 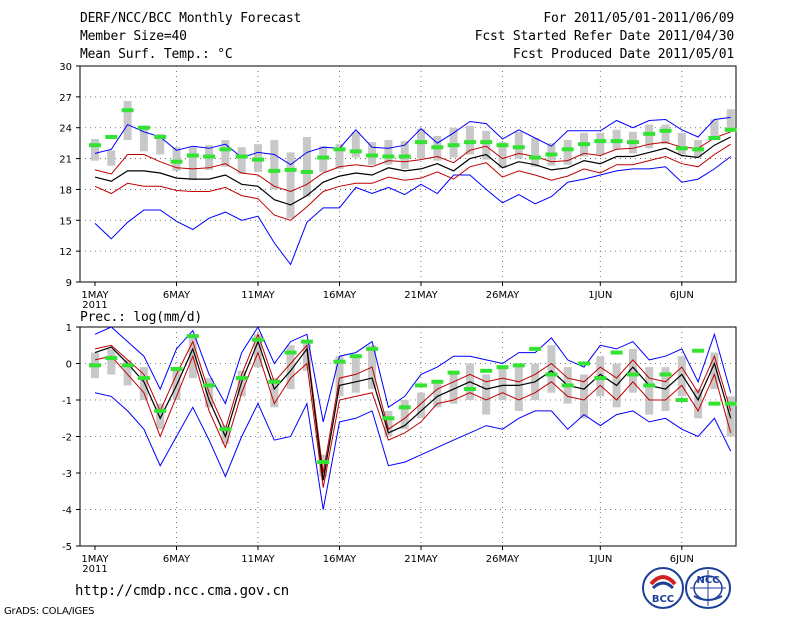 I want to click on ncc-logo-text: NCC, so click(x=707, y=580).